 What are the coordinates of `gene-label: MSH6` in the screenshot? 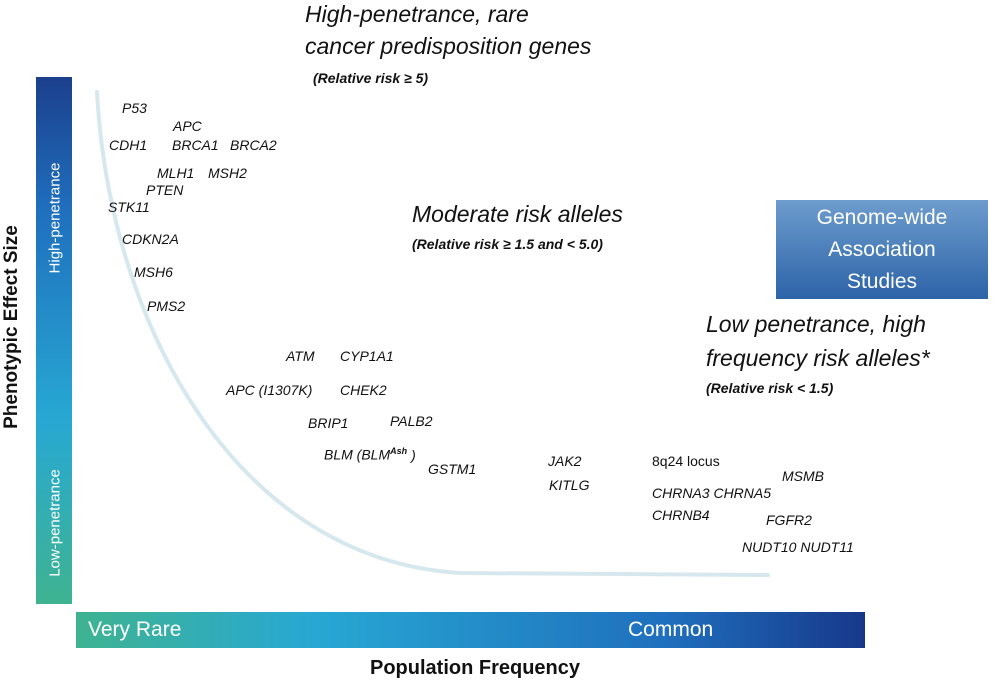 It's located at (153, 272).